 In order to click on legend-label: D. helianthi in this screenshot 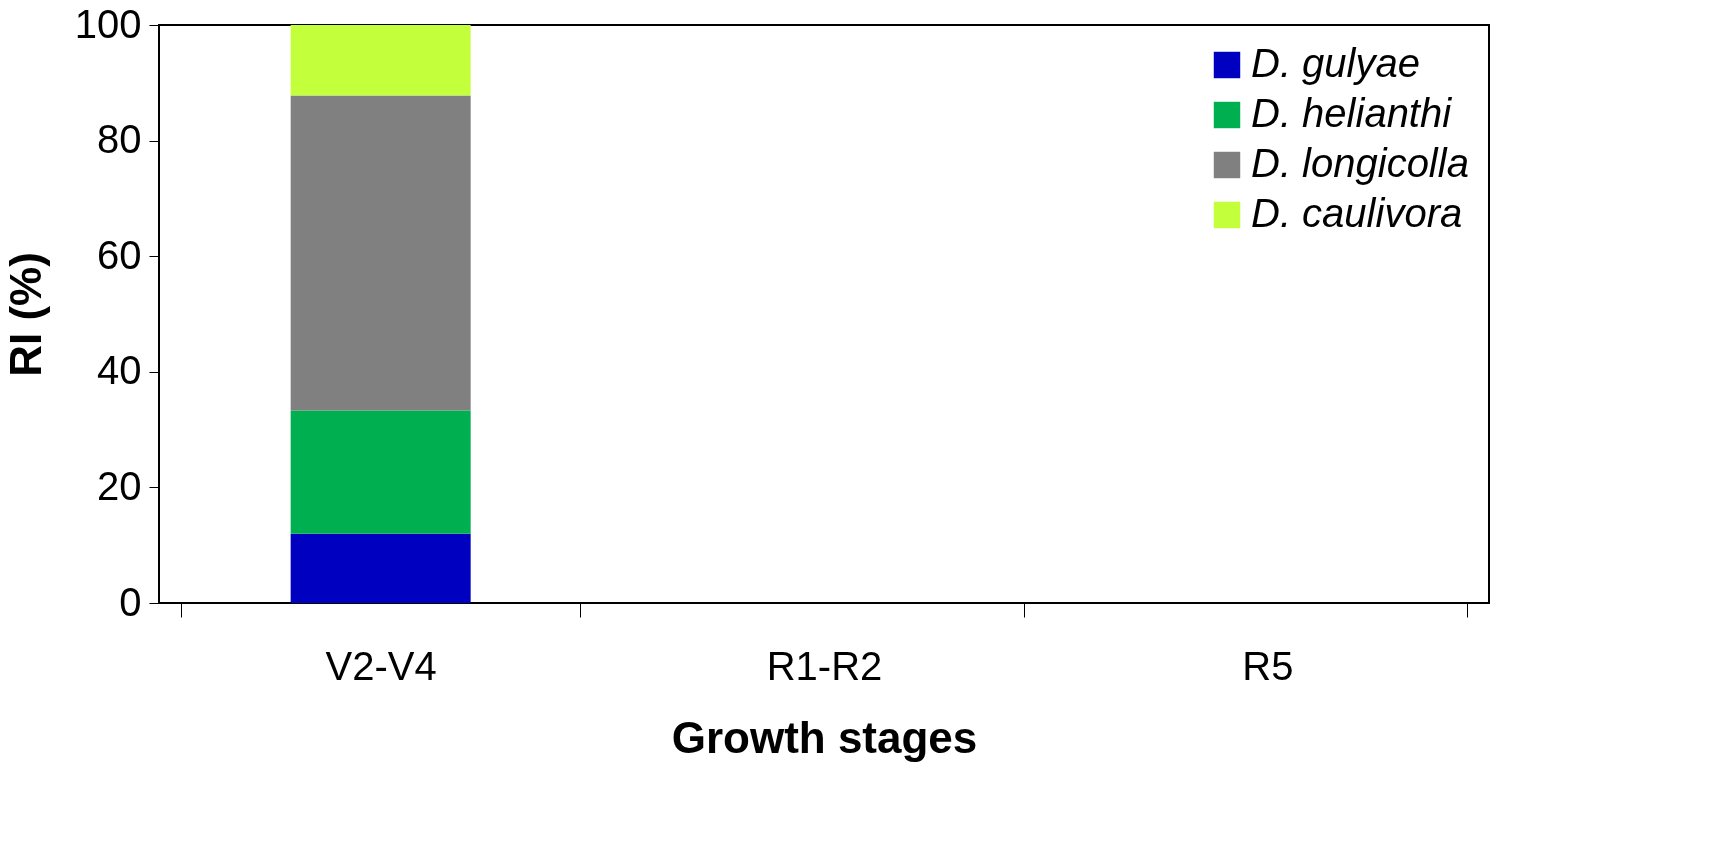, I will do `click(1352, 113)`.